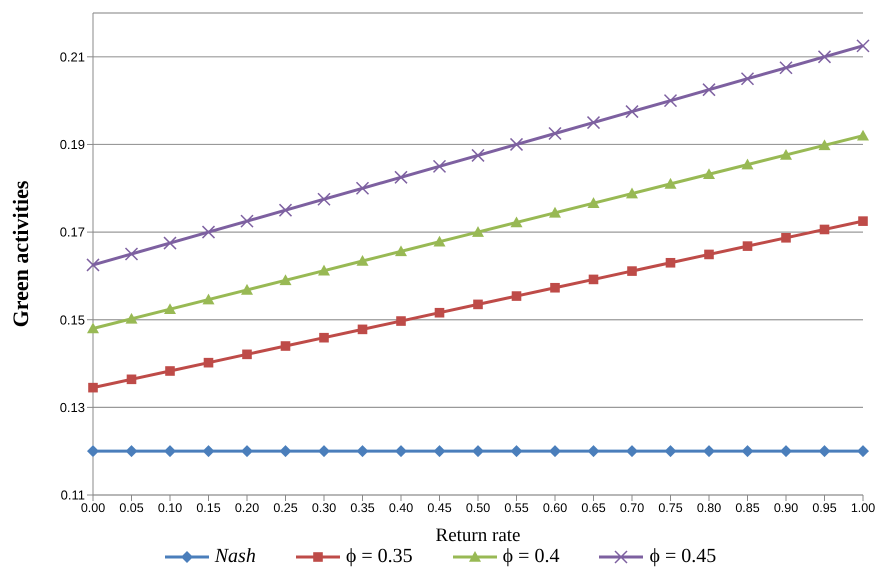 The width and height of the screenshot is (891, 580). I want to click on x-tick-label: 0.40, so click(401, 507).